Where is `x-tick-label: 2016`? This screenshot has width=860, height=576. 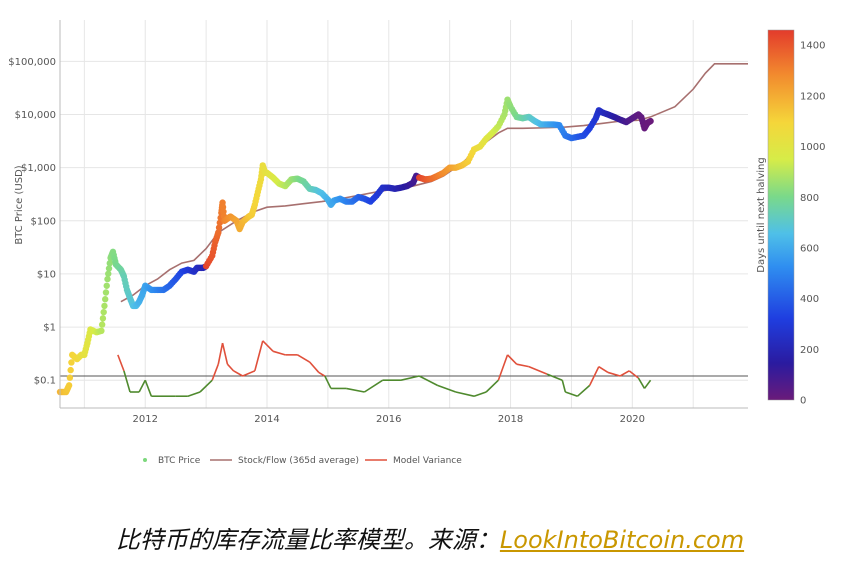 x-tick-label: 2016 is located at coordinates (388, 419).